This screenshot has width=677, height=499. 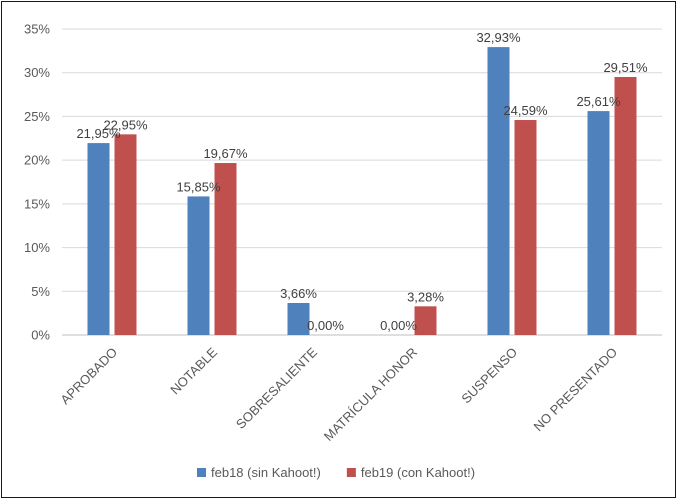 What do you see at coordinates (276, 387) in the screenshot?
I see `category-label-2: SOBRESALIENTE` at bounding box center [276, 387].